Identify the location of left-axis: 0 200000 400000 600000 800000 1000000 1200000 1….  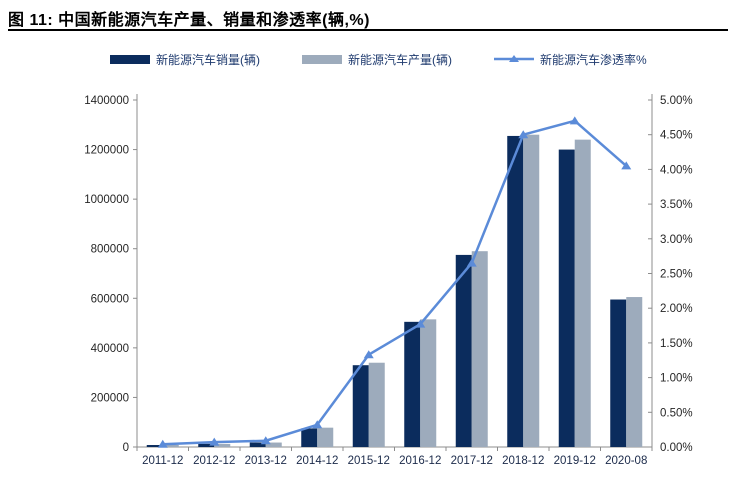
(110, 274).